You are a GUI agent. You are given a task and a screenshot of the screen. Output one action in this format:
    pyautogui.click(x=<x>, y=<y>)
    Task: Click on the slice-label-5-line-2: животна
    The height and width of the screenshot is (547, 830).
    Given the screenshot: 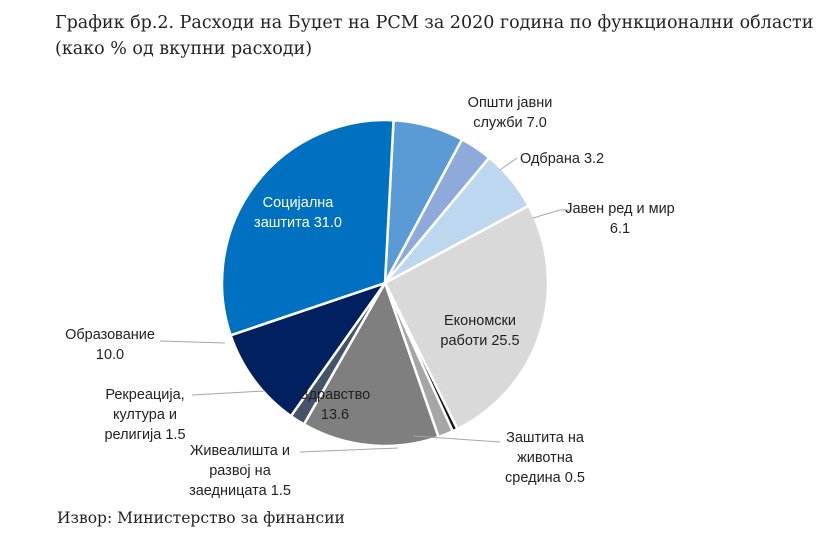 What is the action you would take?
    pyautogui.click(x=545, y=458)
    